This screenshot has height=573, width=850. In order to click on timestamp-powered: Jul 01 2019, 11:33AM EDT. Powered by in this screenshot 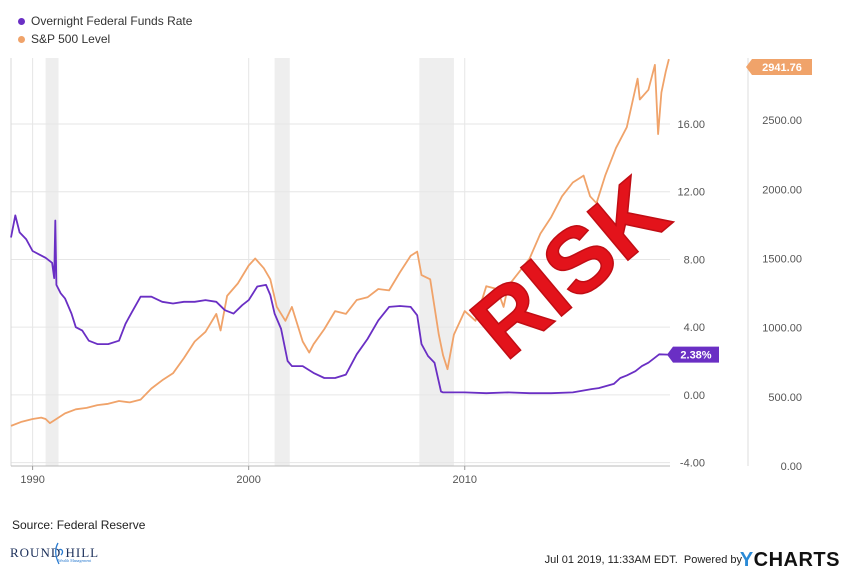, I will do `click(643, 560)`.